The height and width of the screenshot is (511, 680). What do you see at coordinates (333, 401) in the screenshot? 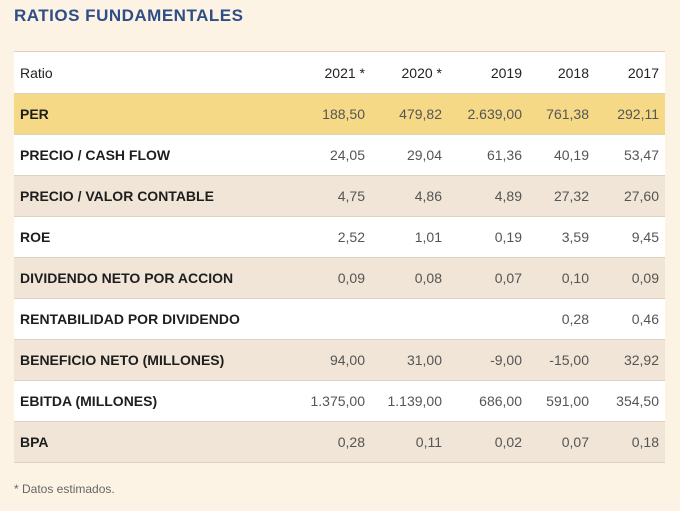
I see `cell-value: 1.375,00` at bounding box center [333, 401].